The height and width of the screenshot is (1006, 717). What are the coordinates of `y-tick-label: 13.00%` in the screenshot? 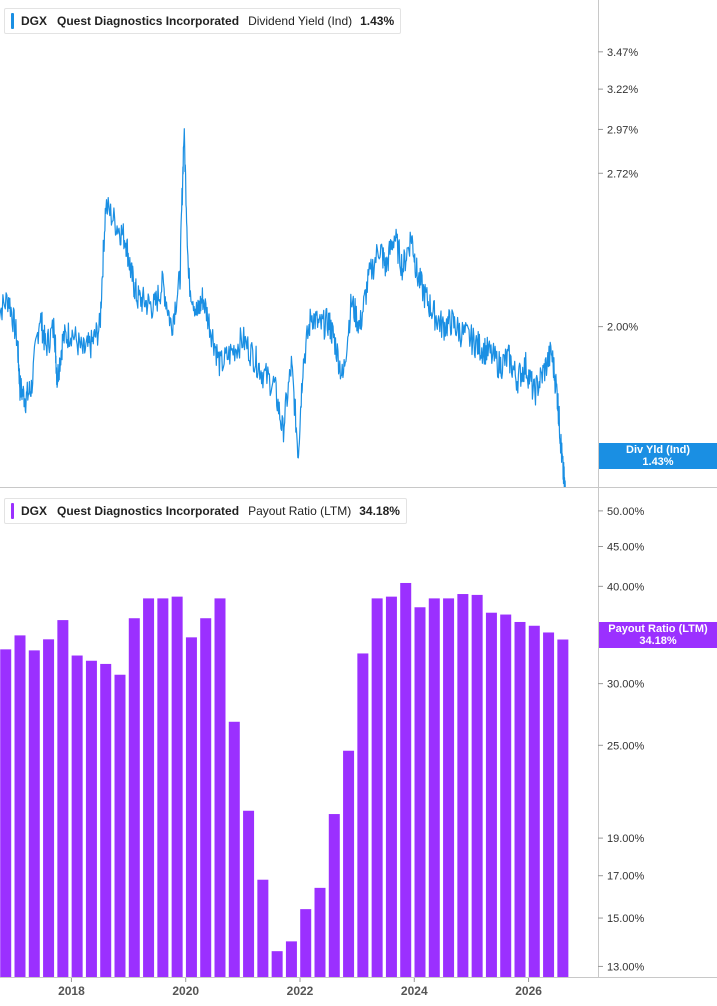 It's located at (626, 967).